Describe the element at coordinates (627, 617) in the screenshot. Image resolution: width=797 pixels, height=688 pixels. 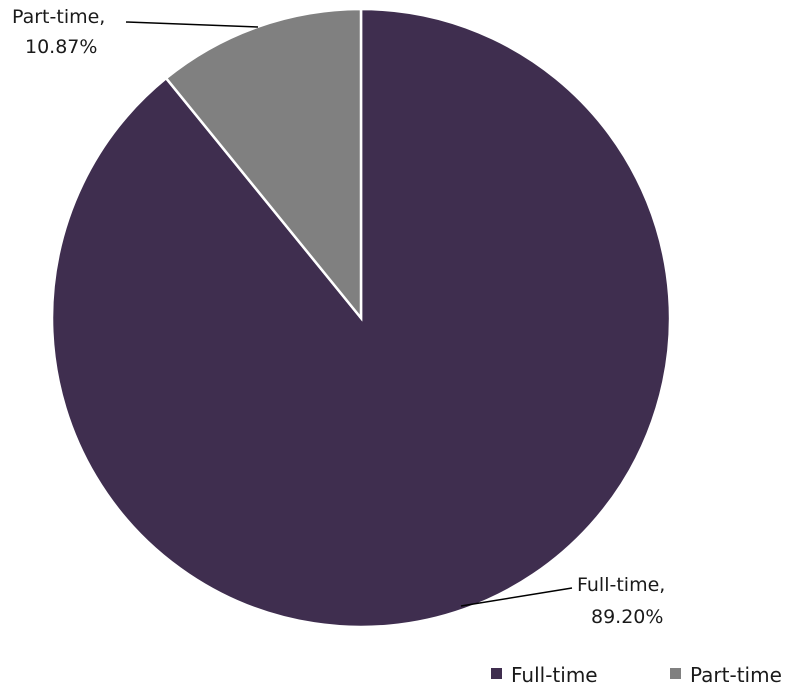
I see `full-time-label-value: 89.20%` at that location.